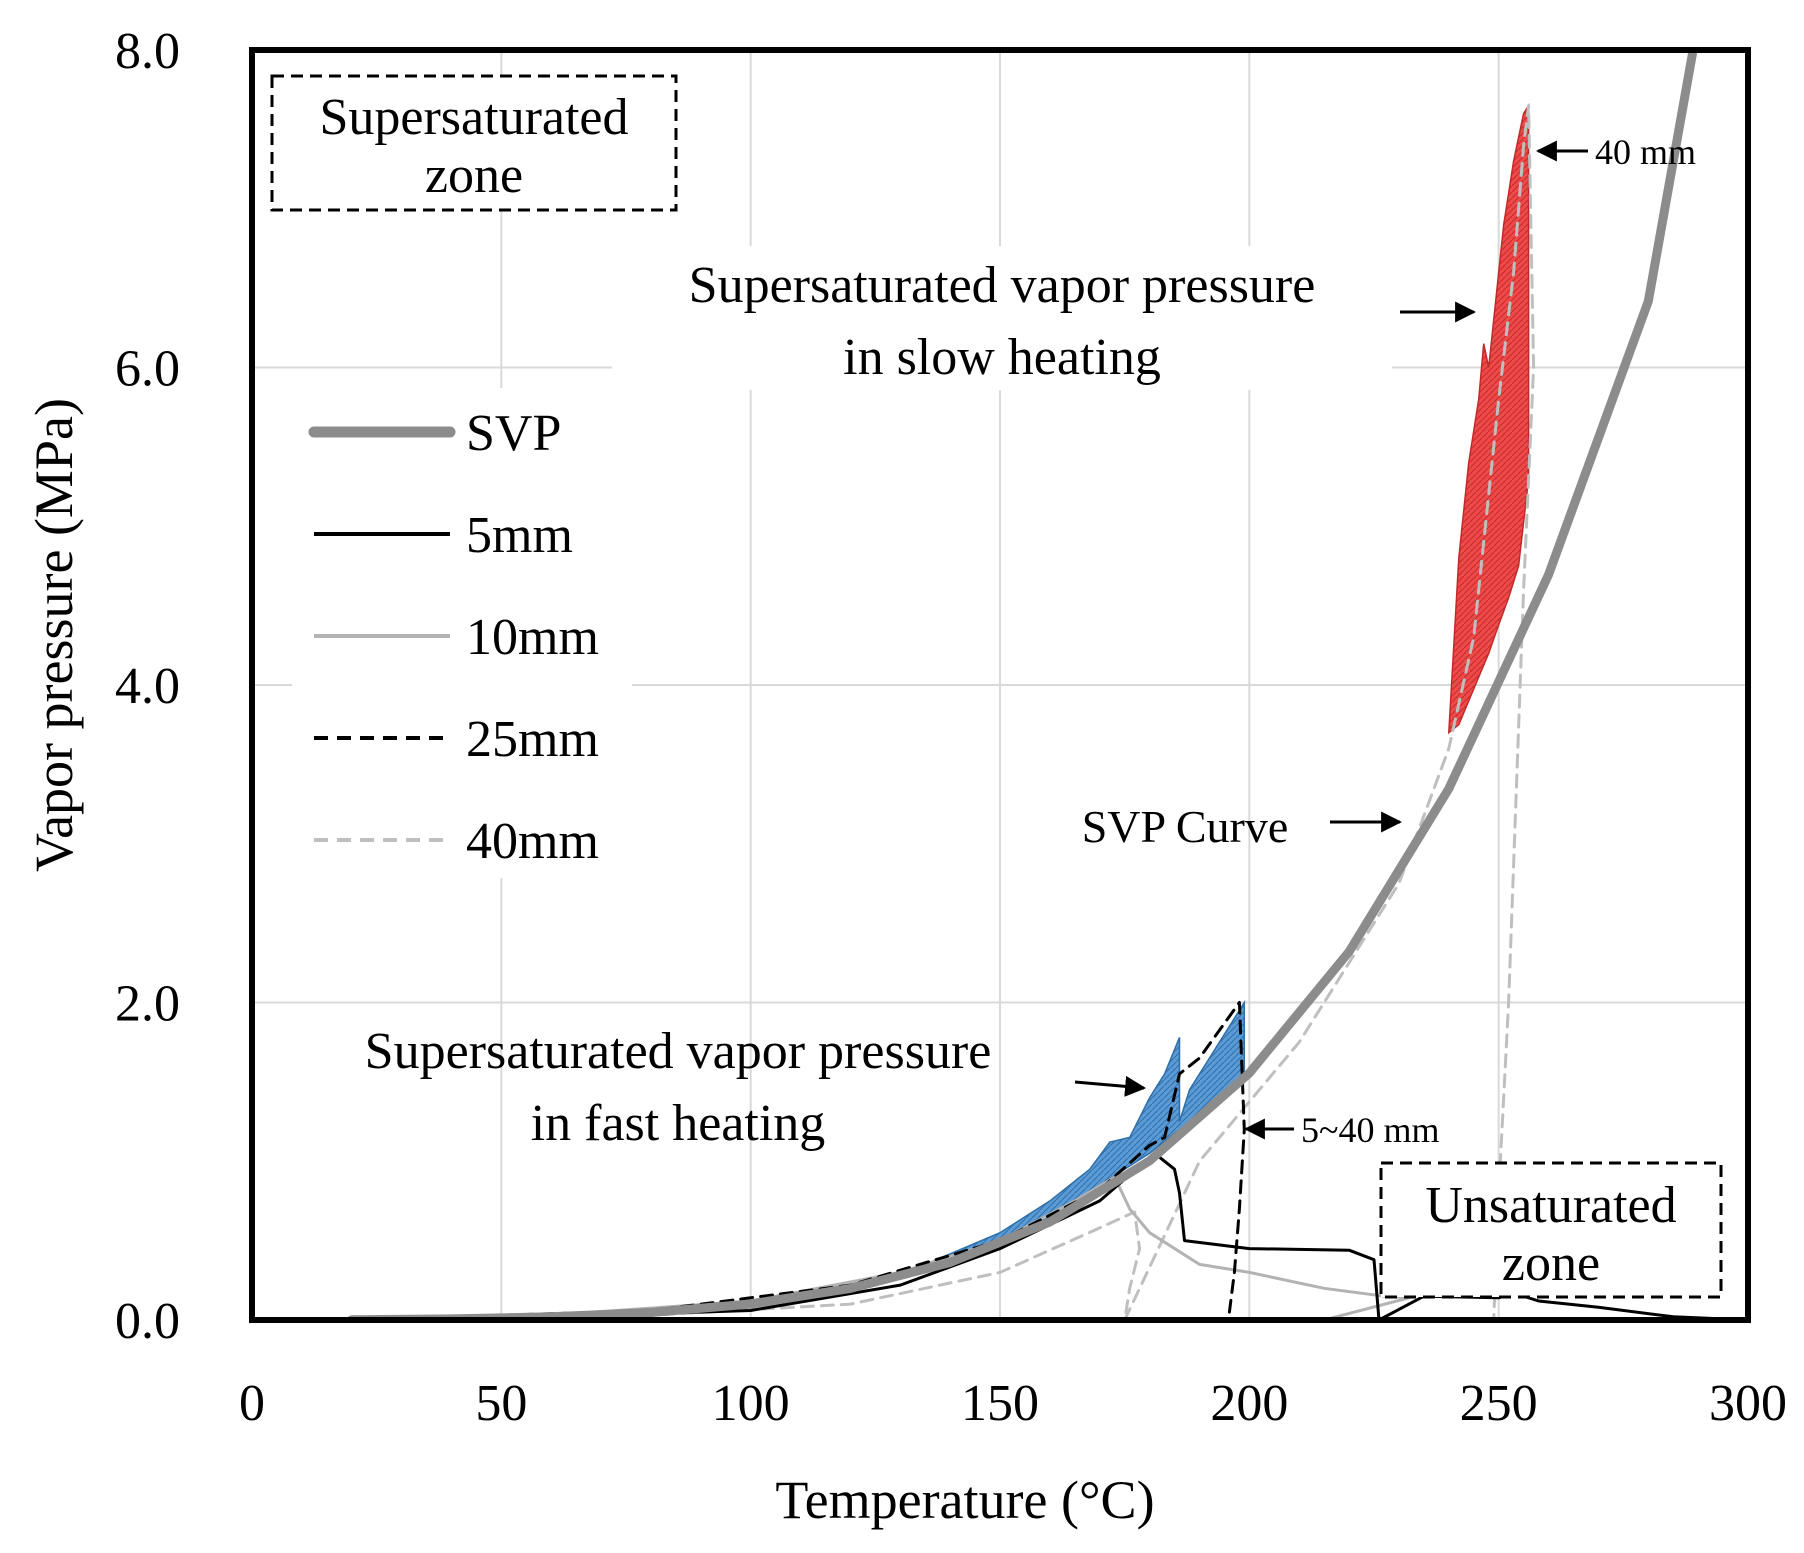 The height and width of the screenshot is (1553, 1804). What do you see at coordinates (147, 369) in the screenshot?
I see `y-tick-label-3: 6.0` at bounding box center [147, 369].